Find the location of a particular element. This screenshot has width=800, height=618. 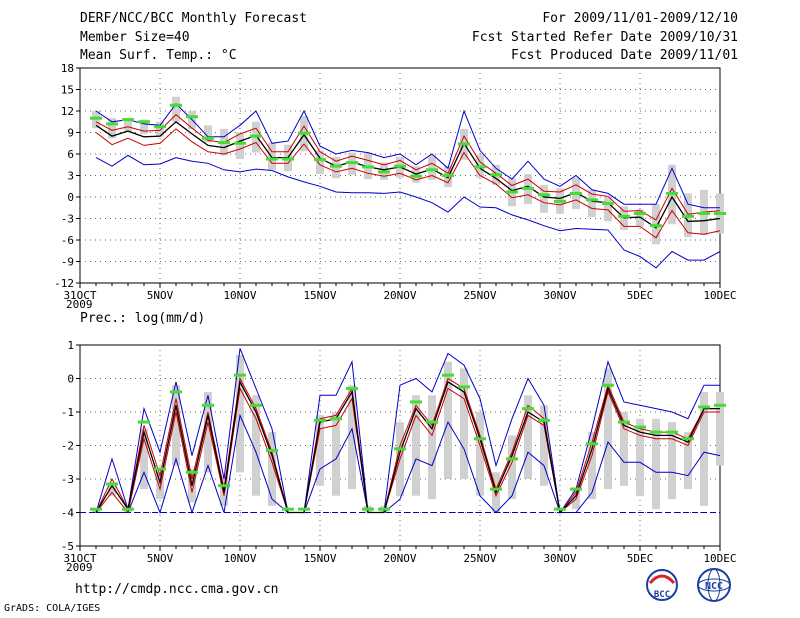

temp-xtick-label: 10DEC is located at coordinates (719, 295).